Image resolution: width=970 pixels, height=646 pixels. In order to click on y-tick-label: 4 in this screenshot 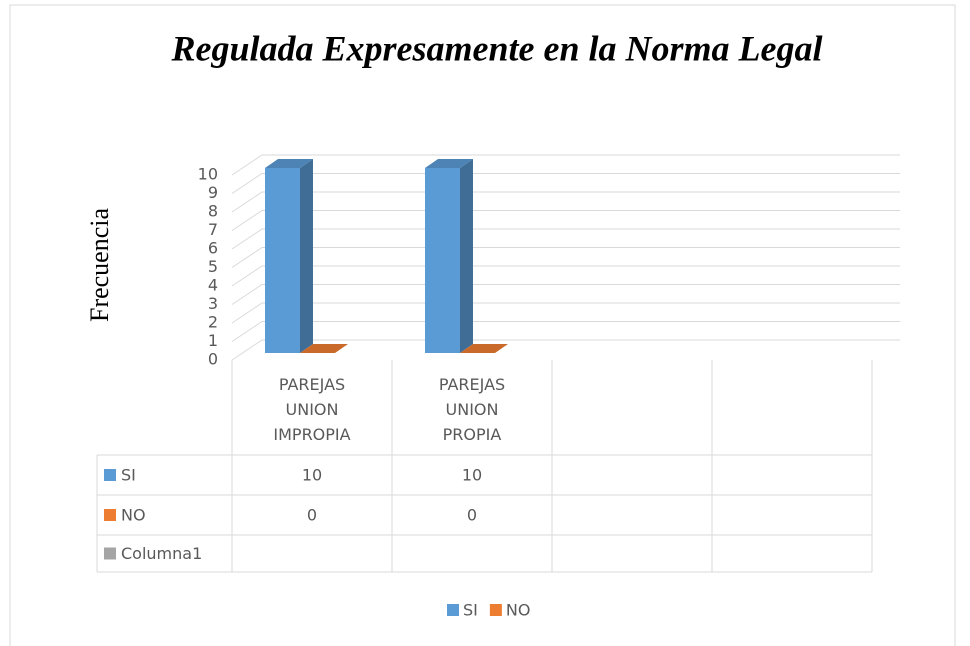, I will do `click(213, 285)`.